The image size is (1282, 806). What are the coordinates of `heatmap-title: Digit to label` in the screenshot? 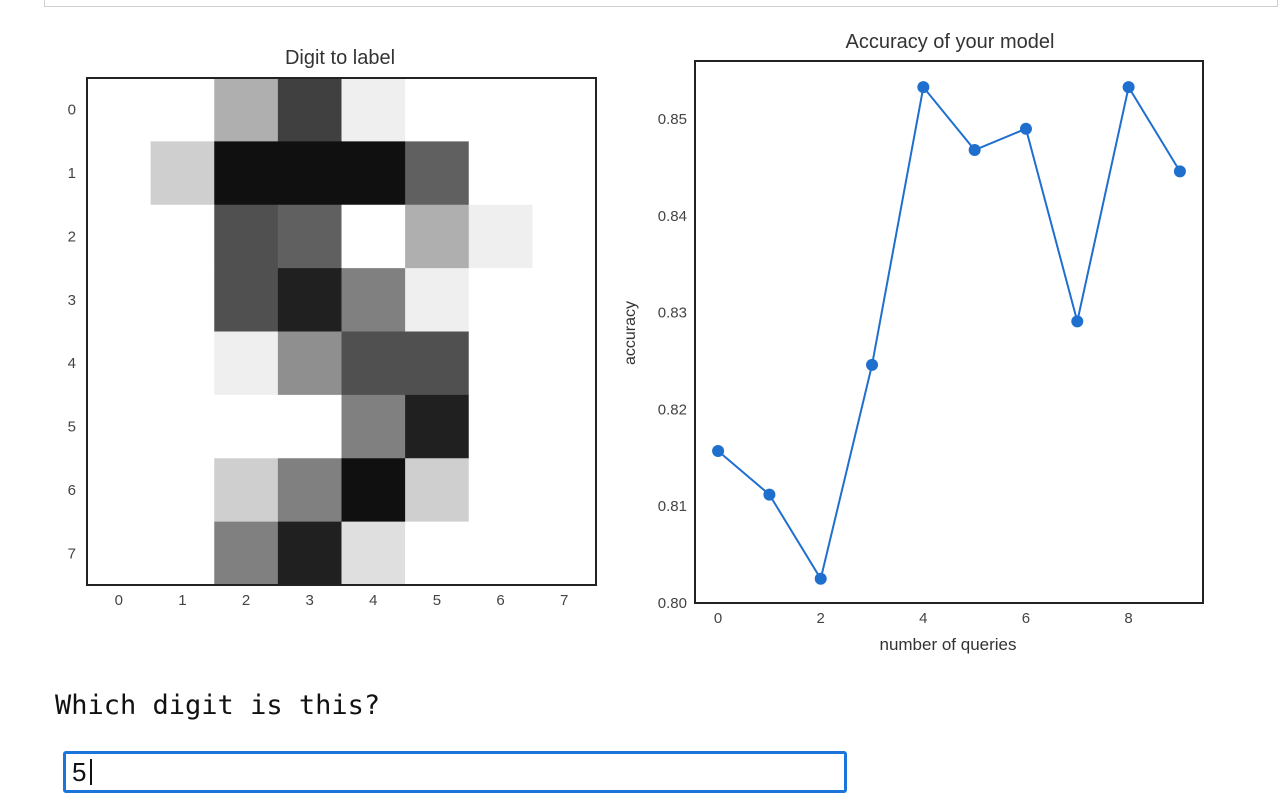 It's located at (340, 58).